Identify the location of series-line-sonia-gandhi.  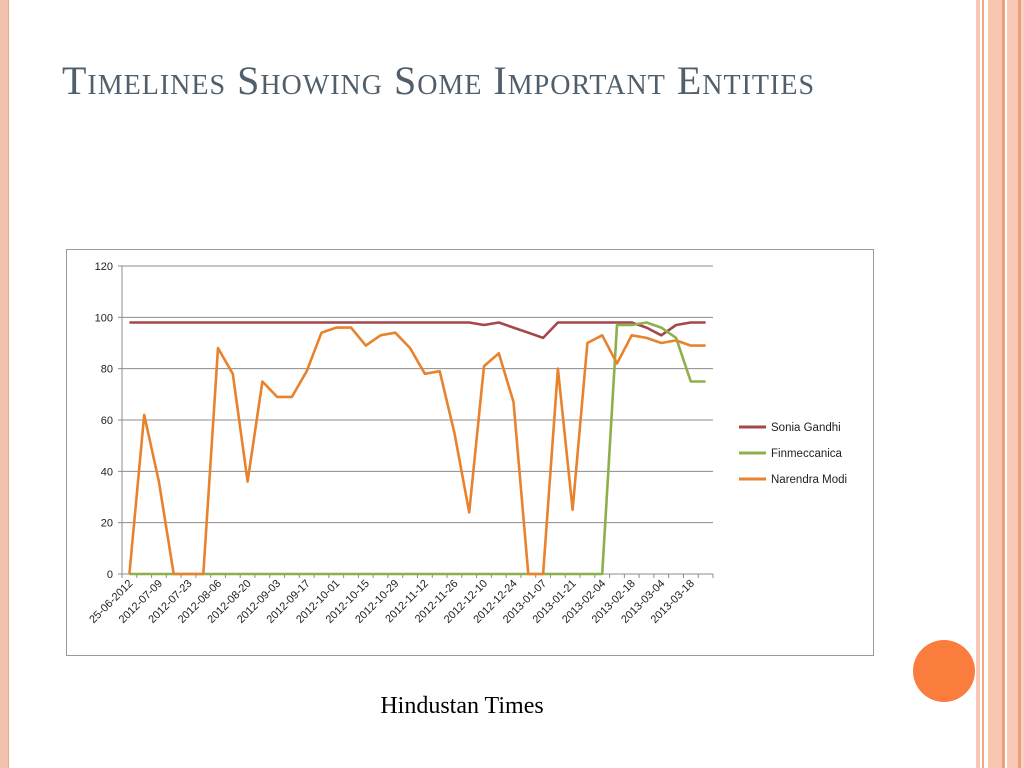
(417, 330).